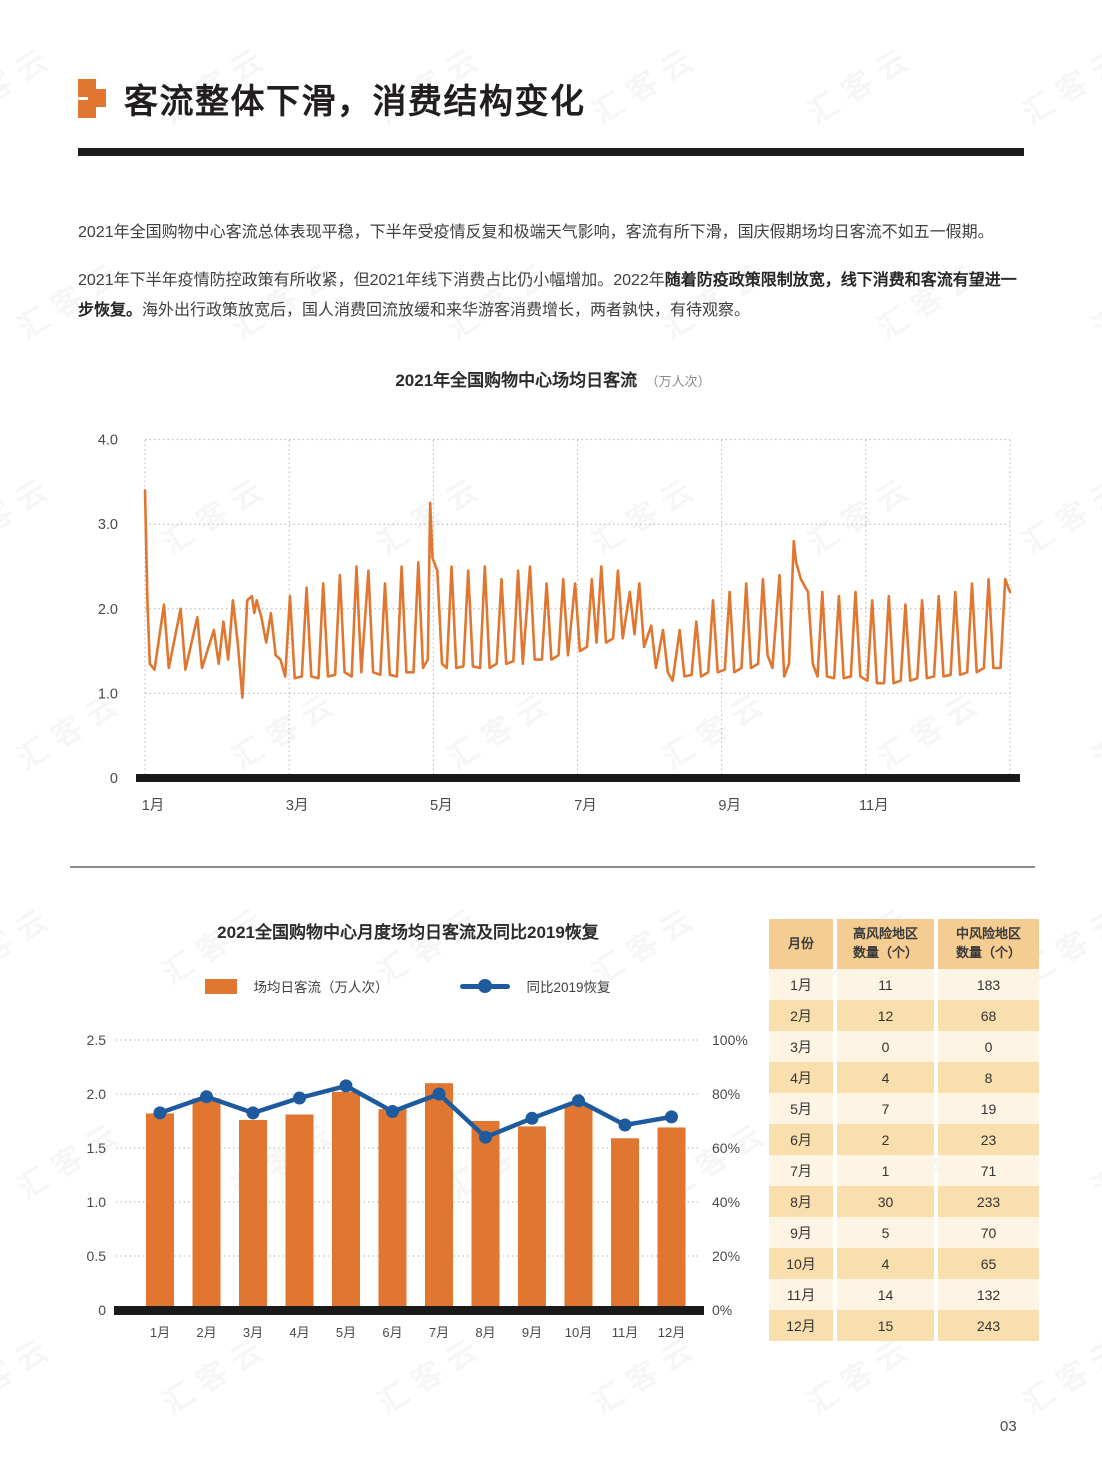 The image size is (1102, 1470). What do you see at coordinates (532, 1332) in the screenshot?
I see `axis-tick-label: 9月` at bounding box center [532, 1332].